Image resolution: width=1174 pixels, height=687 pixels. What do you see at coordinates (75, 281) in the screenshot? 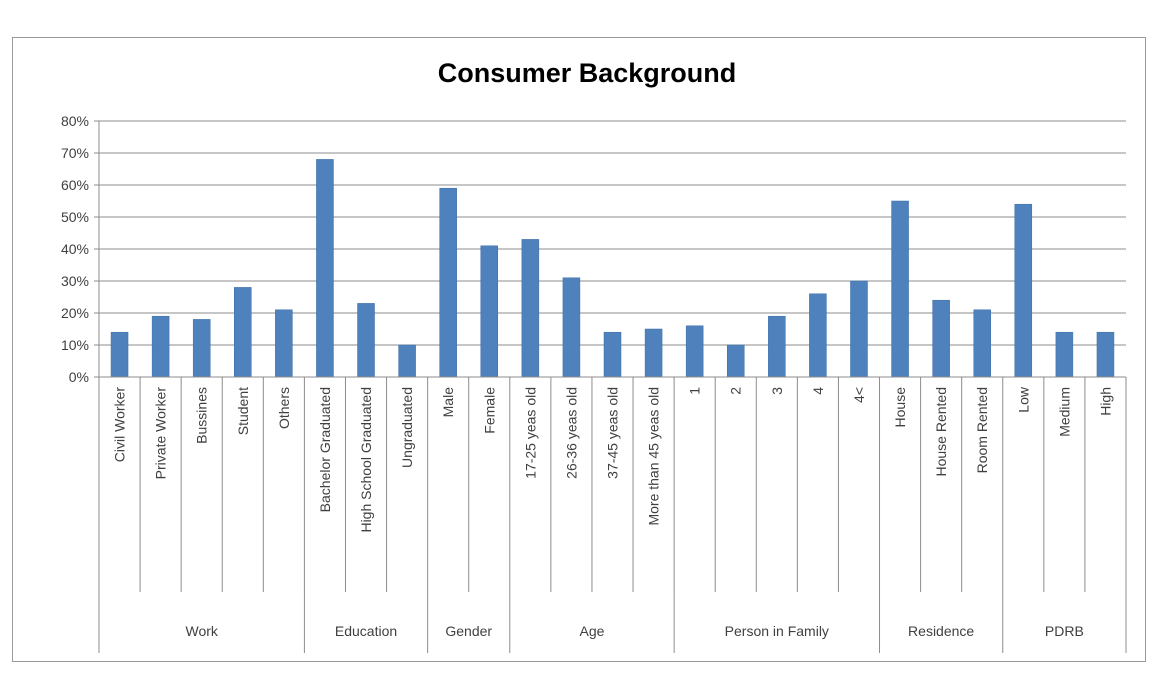
I see `y-tick-label: 30%` at bounding box center [75, 281].